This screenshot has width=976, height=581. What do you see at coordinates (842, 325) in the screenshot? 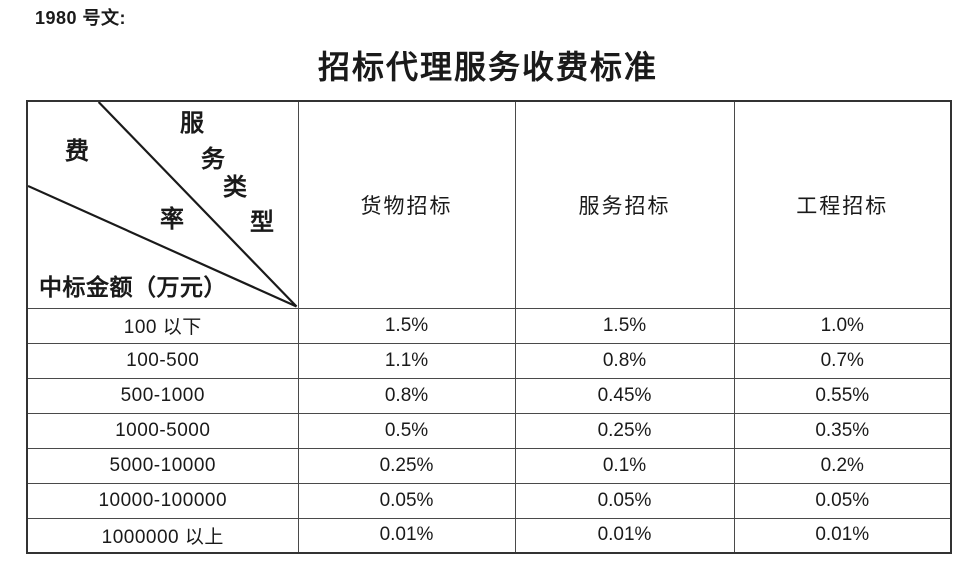
I see `rate-cell: 1.0%` at bounding box center [842, 325].